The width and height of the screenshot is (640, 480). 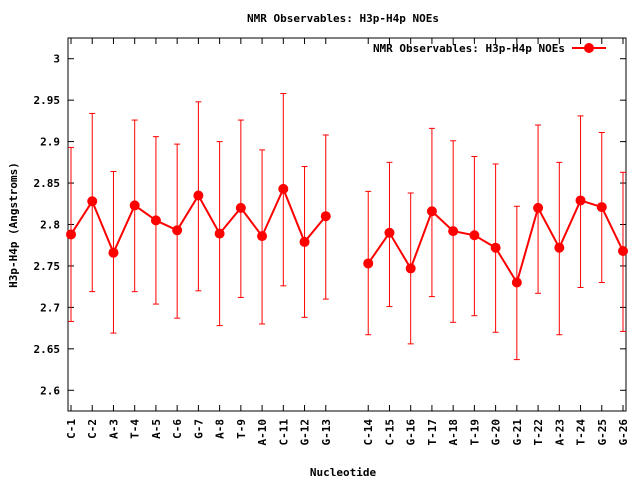 What do you see at coordinates (156, 429) in the screenshot?
I see `x-tick-label: A-5` at bounding box center [156, 429].